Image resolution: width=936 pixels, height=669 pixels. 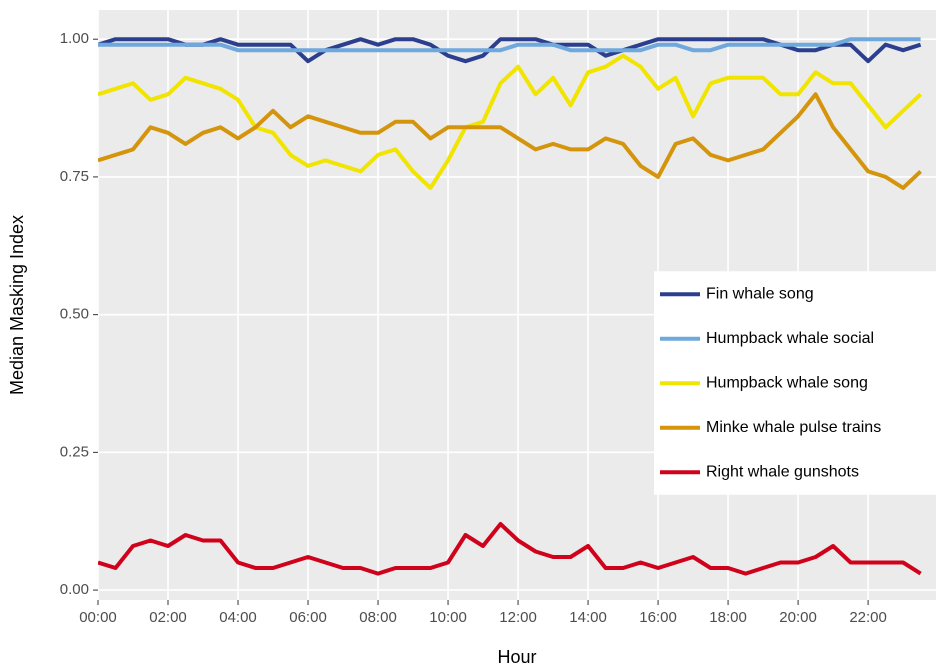 What do you see at coordinates (74, 38) in the screenshot?
I see `y-tick-label: 1.00` at bounding box center [74, 38].